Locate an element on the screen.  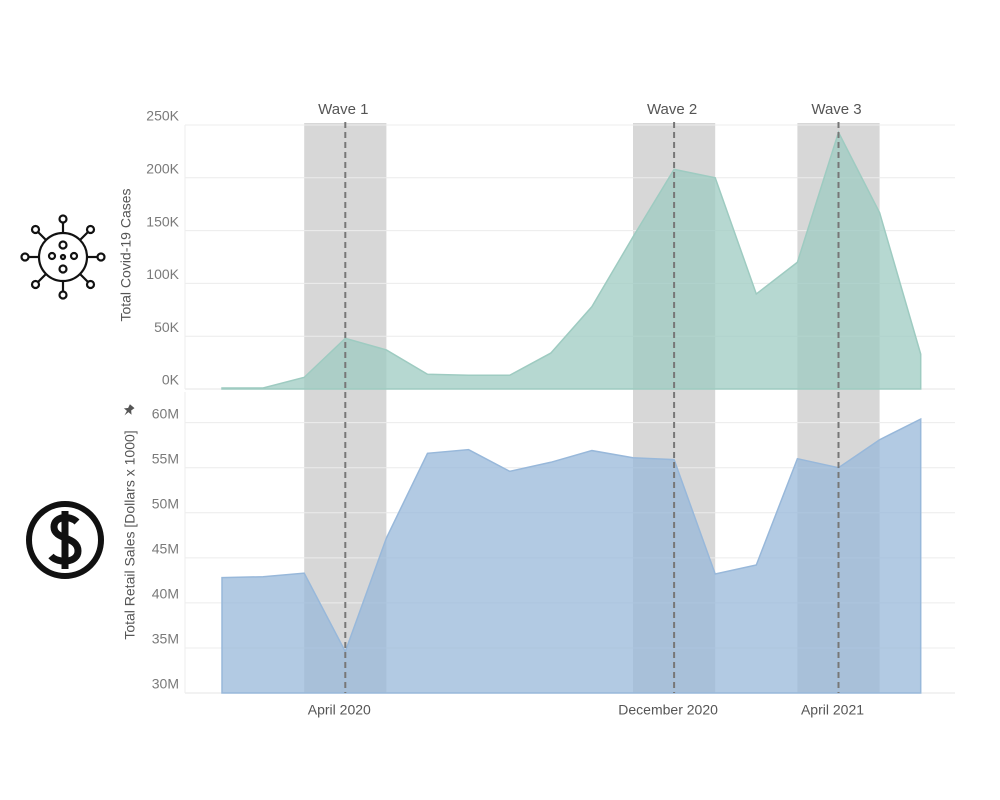
y-tick-label: 100K is located at coordinates (162, 274).